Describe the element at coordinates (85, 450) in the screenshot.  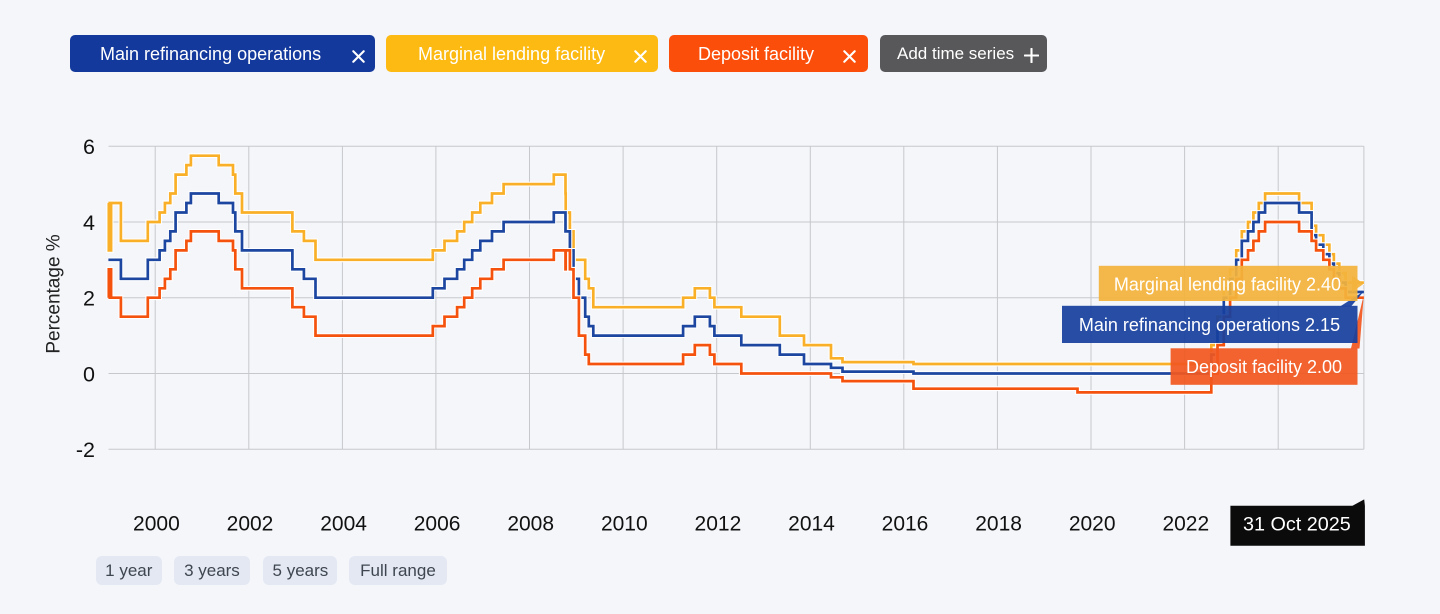
I see `svg-text: -2` at that location.